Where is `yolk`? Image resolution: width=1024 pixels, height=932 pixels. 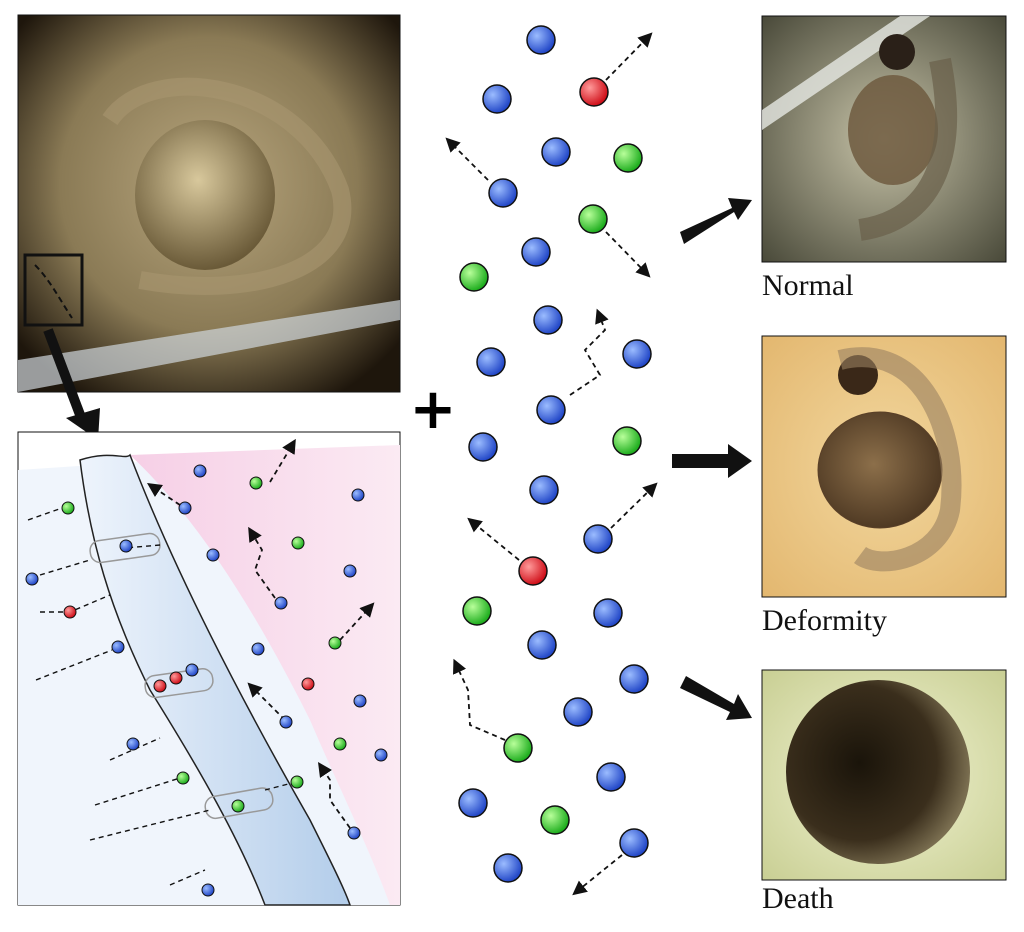
yolk is located at coordinates (205, 195).